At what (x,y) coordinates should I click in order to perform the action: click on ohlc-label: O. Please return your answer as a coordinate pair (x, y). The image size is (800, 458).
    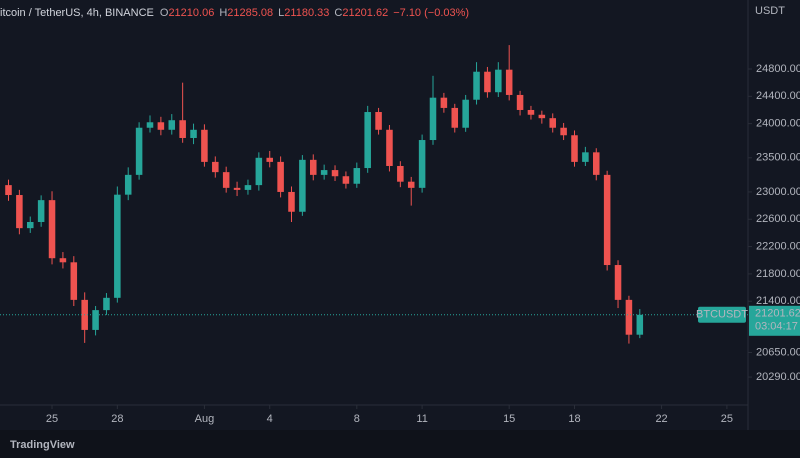
    Looking at the image, I should click on (164, 13).